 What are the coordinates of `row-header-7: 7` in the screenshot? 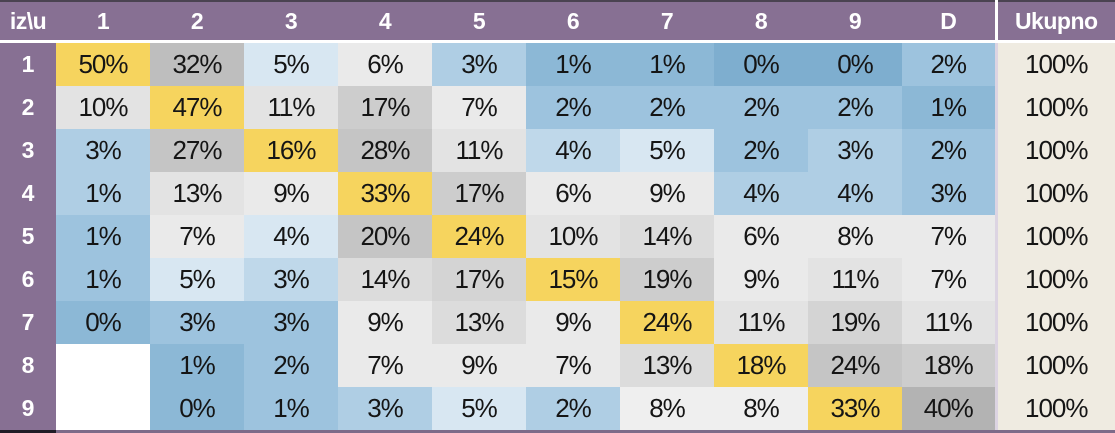 It's located at (28, 322).